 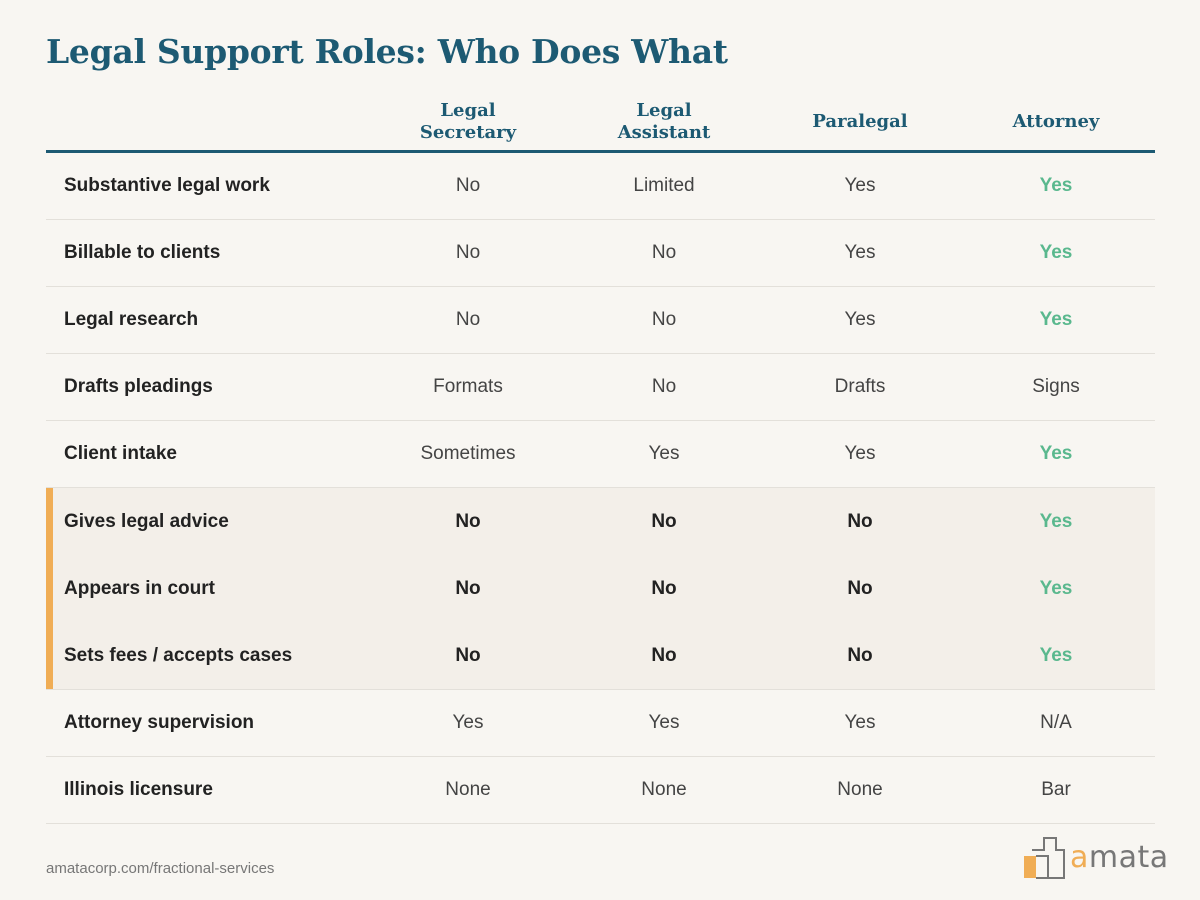 What do you see at coordinates (120, 453) in the screenshot?
I see `row-label: Client intake` at bounding box center [120, 453].